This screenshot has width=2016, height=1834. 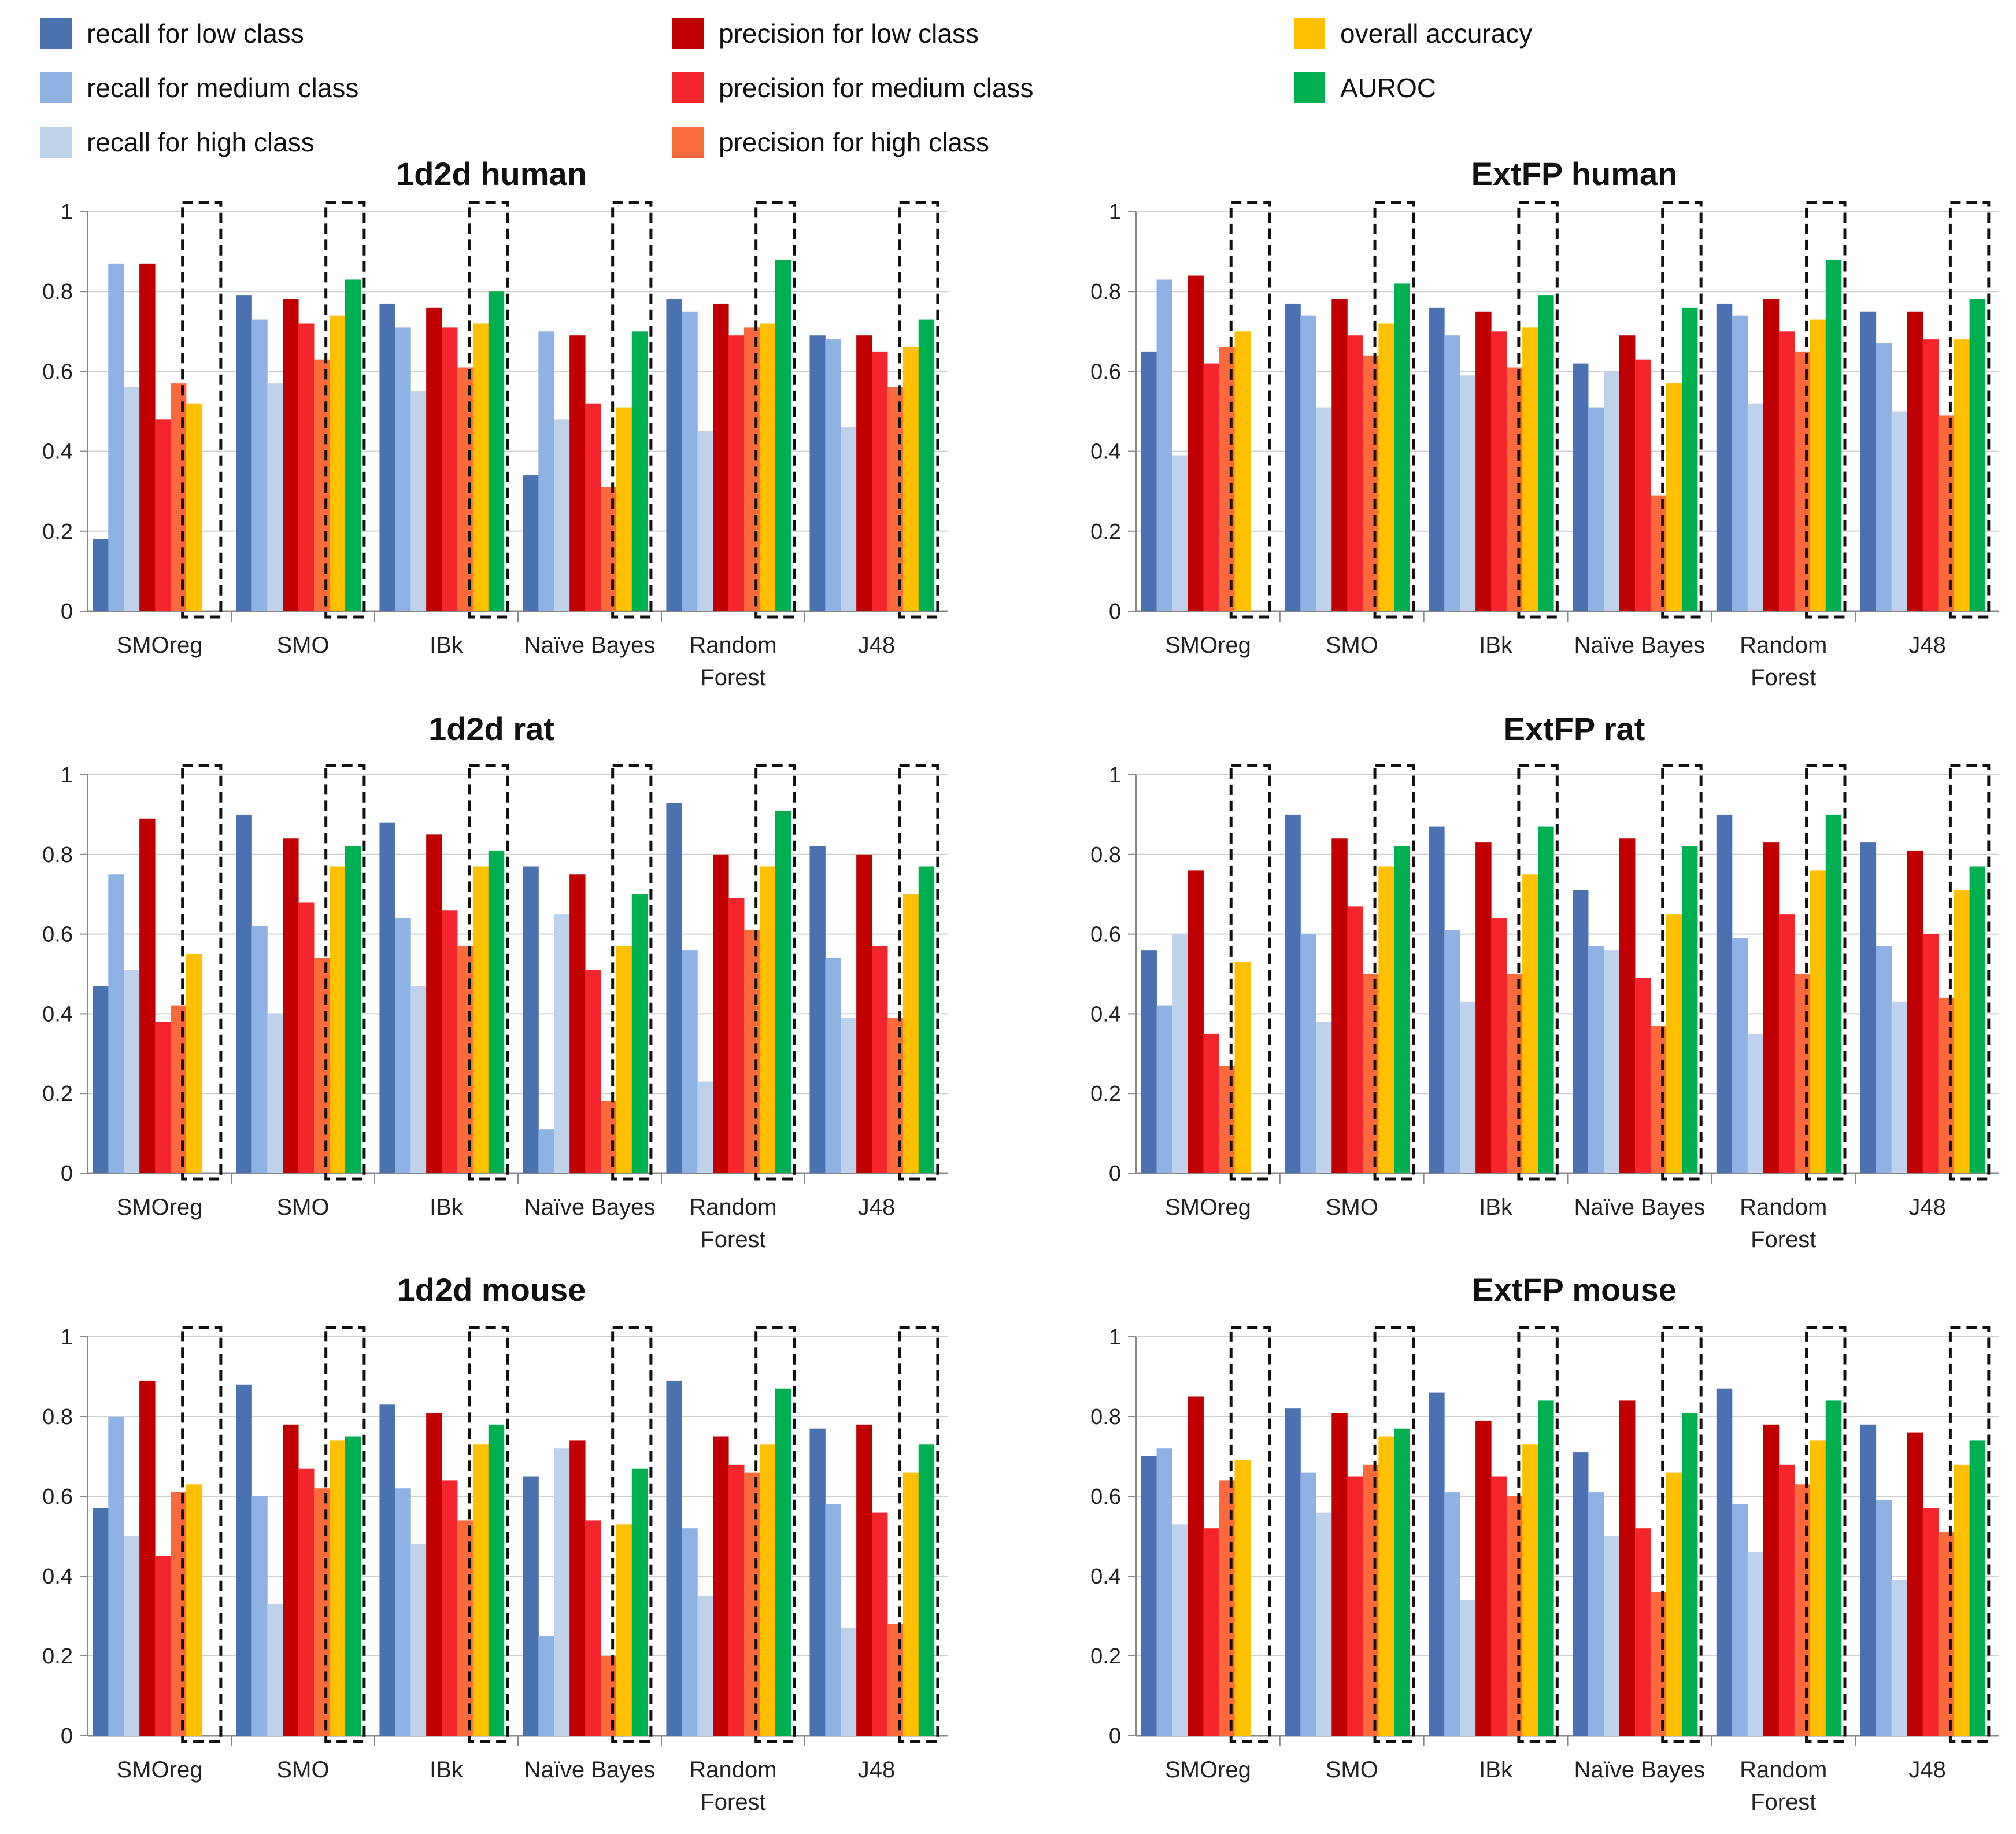 What do you see at coordinates (825, 33) in the screenshot?
I see `legend-item: precision for low class` at bounding box center [825, 33].